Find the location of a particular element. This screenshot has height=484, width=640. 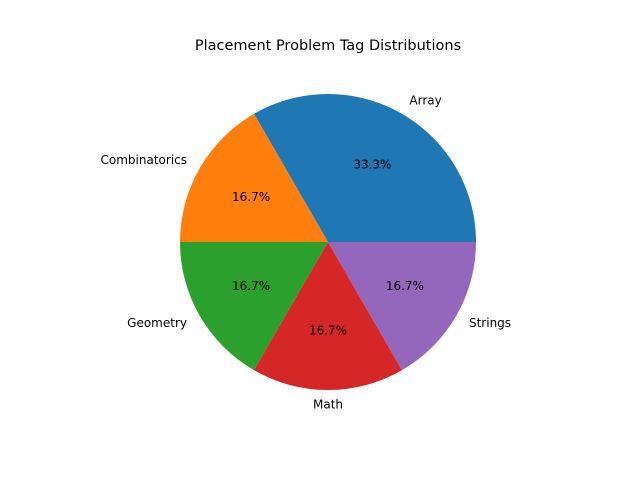

slice-percent-geometry: 16.7% is located at coordinates (251, 286).